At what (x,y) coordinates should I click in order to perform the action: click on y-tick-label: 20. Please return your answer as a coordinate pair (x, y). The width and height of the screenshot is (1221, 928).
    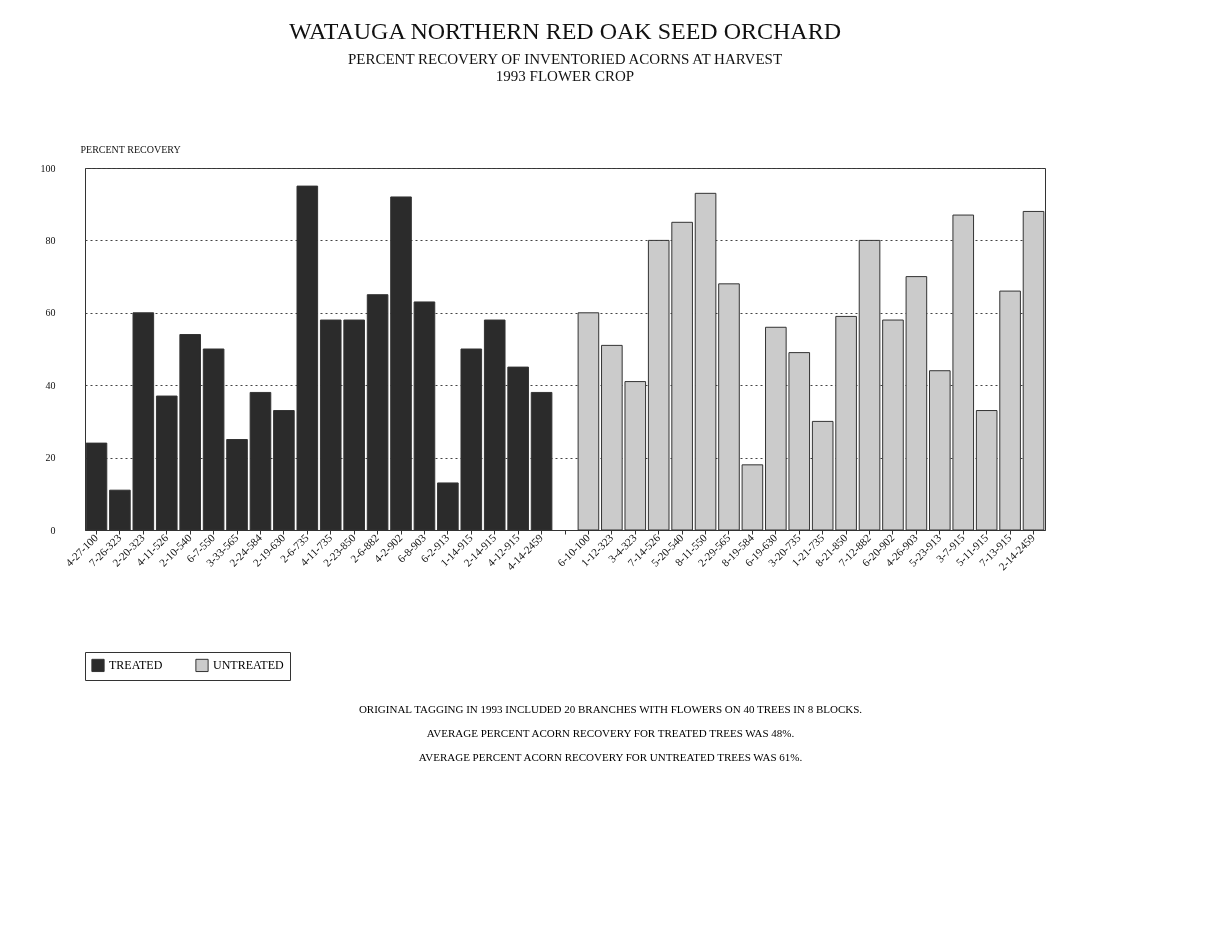
    Looking at the image, I should click on (50, 458).